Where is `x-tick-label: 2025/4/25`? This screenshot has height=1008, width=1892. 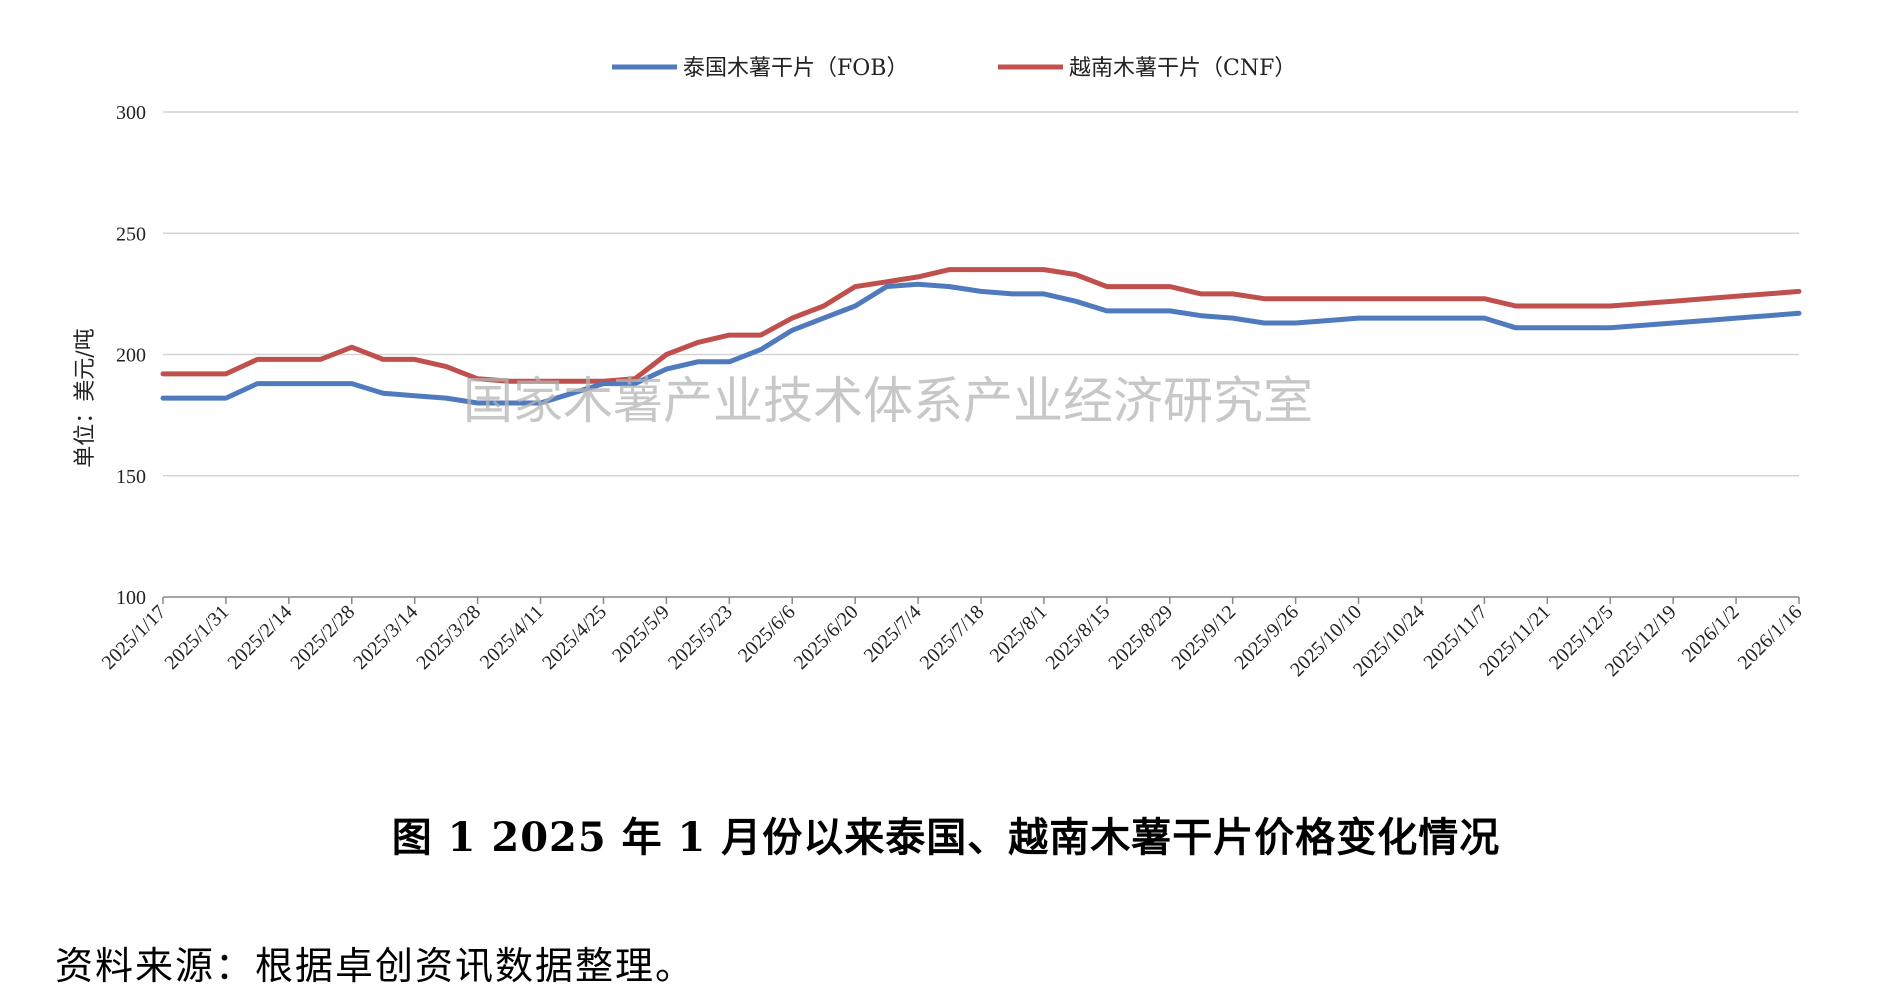
x-tick-label: 2025/4/25 is located at coordinates (574, 637).